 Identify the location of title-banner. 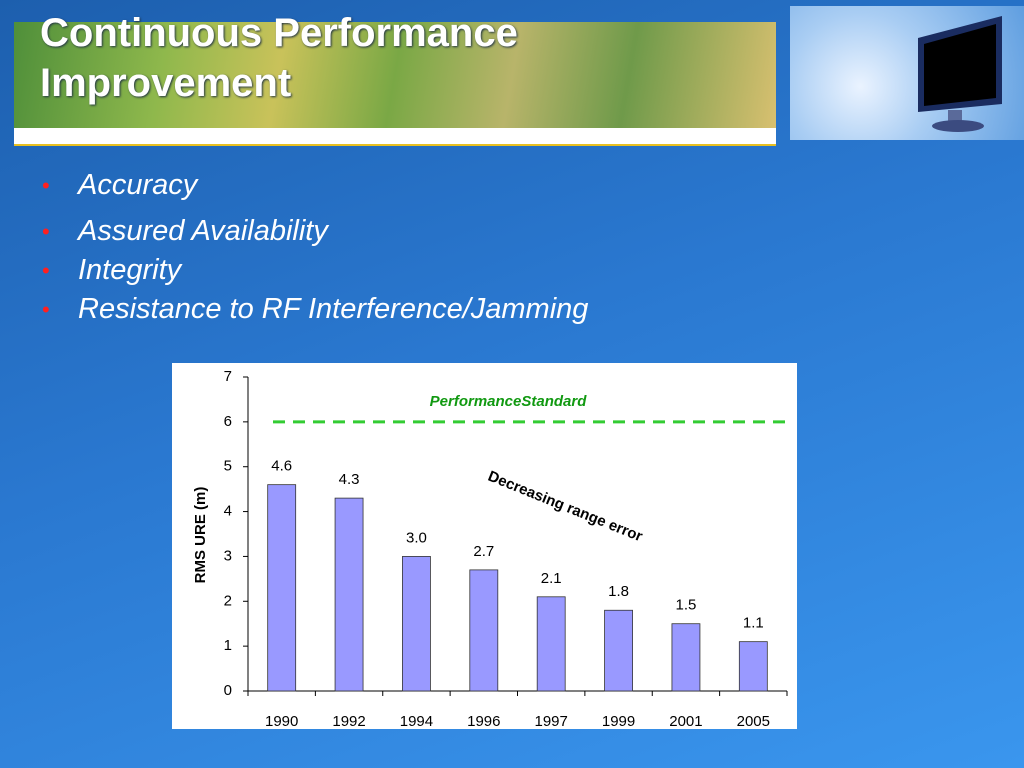
(395, 75).